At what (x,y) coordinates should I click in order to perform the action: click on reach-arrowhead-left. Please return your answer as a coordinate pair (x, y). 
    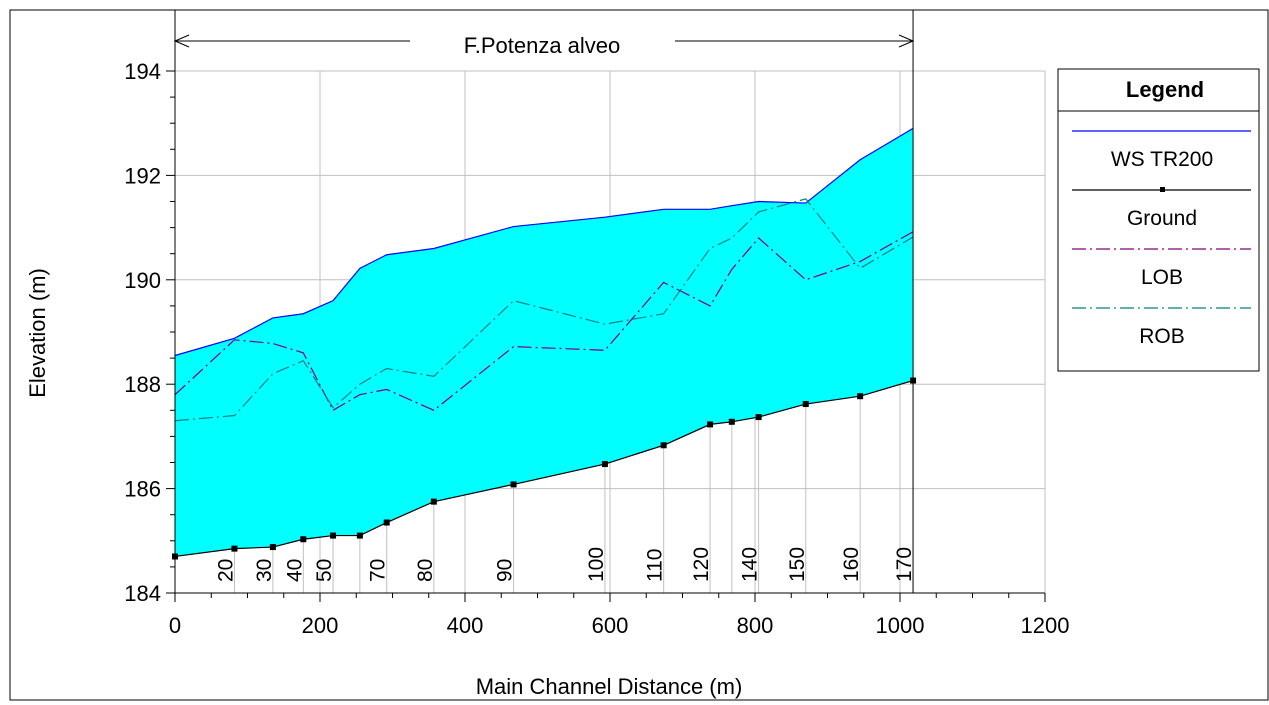
    Looking at the image, I should click on (181, 41).